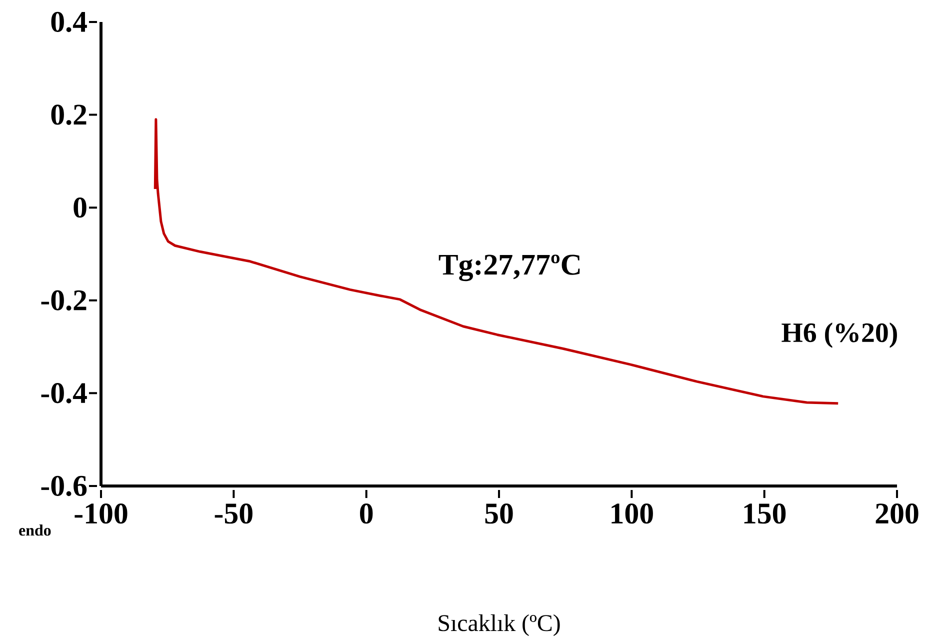 This screenshot has height=644, width=930. Describe the element at coordinates (63, 300) in the screenshot. I see `y-tick-label: -0.2` at that location.